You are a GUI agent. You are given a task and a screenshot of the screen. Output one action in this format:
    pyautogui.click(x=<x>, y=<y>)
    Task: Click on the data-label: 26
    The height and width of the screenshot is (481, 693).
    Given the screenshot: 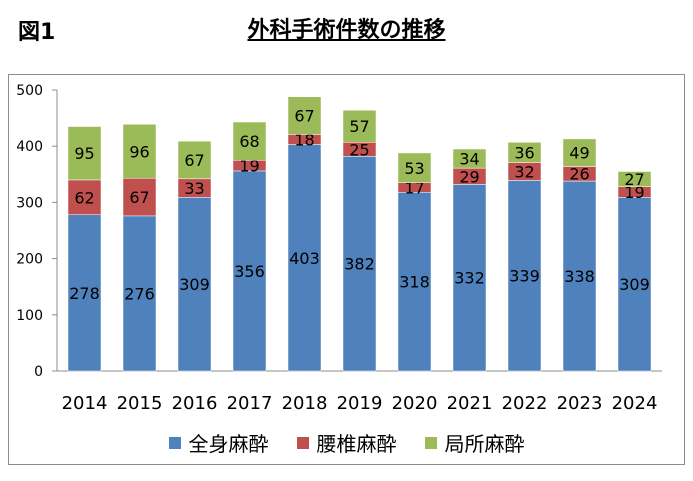 What is the action you would take?
    pyautogui.click(x=579, y=174)
    